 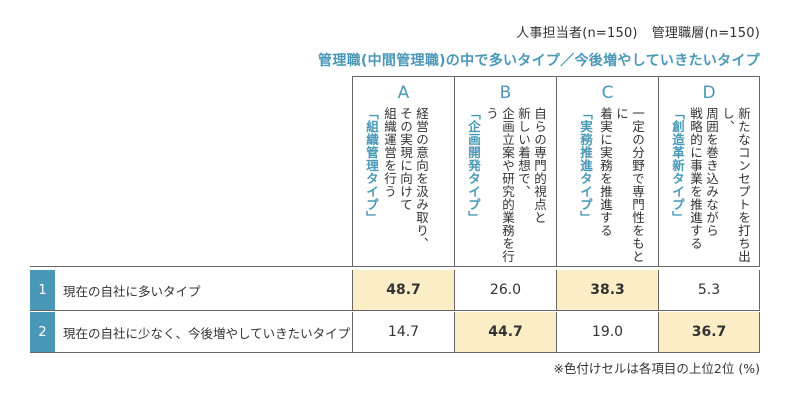 I want to click on table-row: 1 現在の自社に多いタイプ 48.7 26.0 38.3 5.3, so click(x=395, y=288).